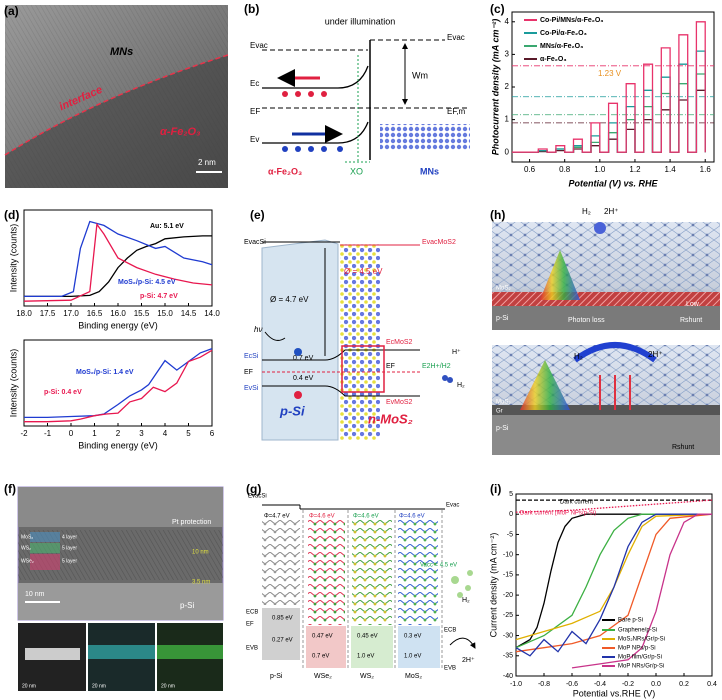  Describe the element at coordinates (576, 503) in the screenshot. I see `series-name: Dark current` at that location.